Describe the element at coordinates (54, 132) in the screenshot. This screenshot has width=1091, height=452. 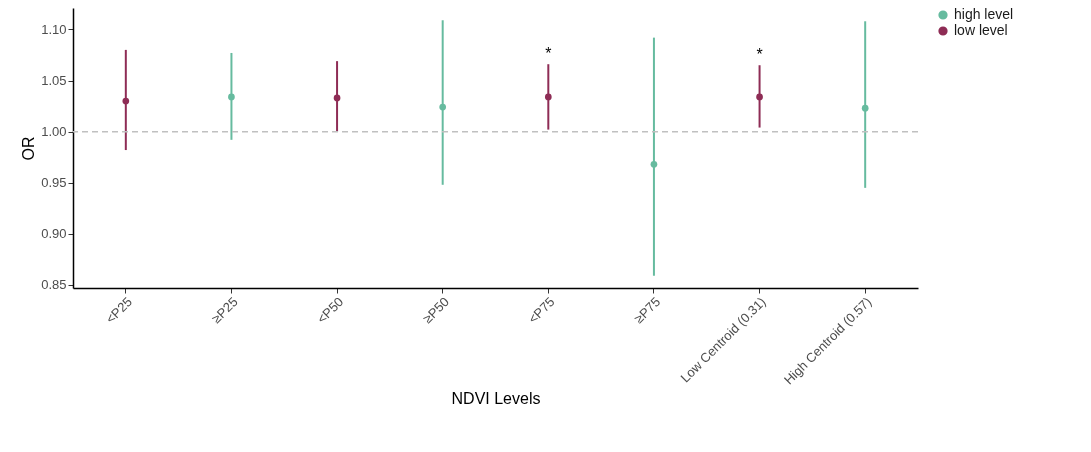
I see `y-tick-label: 1.00` at that location.